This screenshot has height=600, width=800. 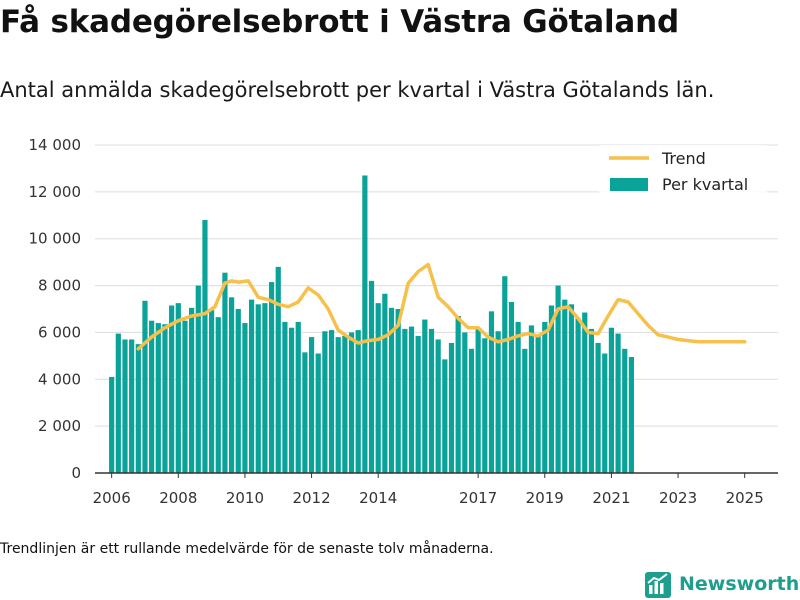 I want to click on newsworthy-logo-icon, so click(x=658, y=585).